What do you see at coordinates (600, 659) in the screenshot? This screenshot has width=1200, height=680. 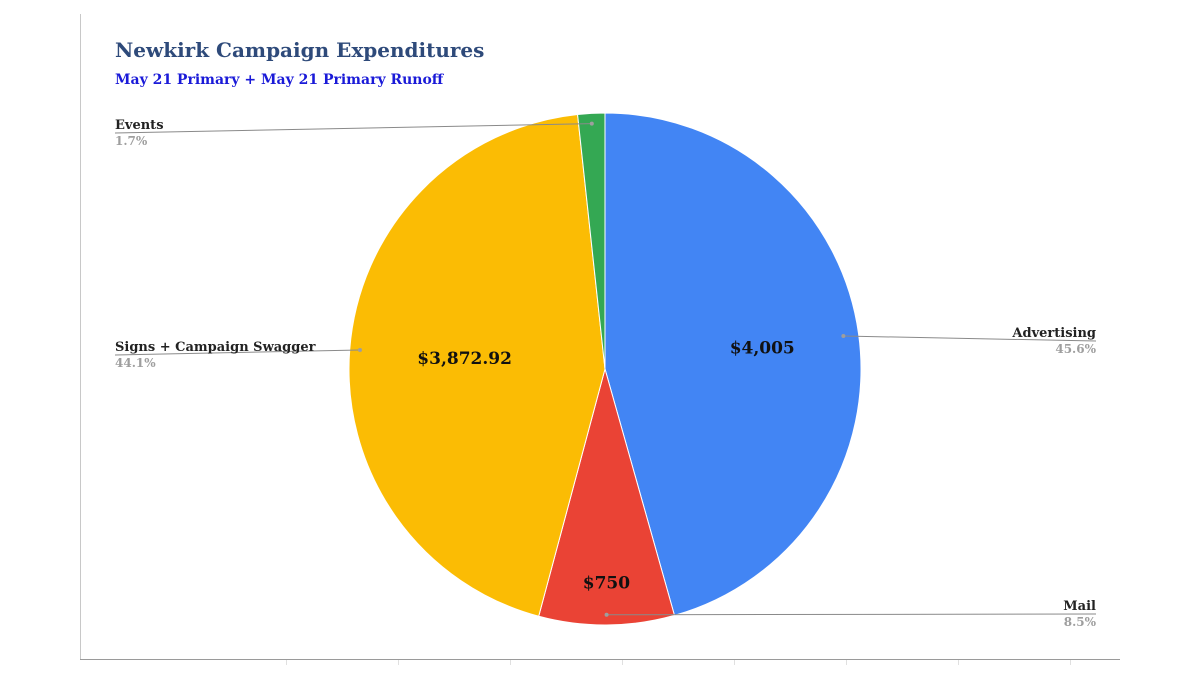 I see `chart-frame-bottom` at bounding box center [600, 659].